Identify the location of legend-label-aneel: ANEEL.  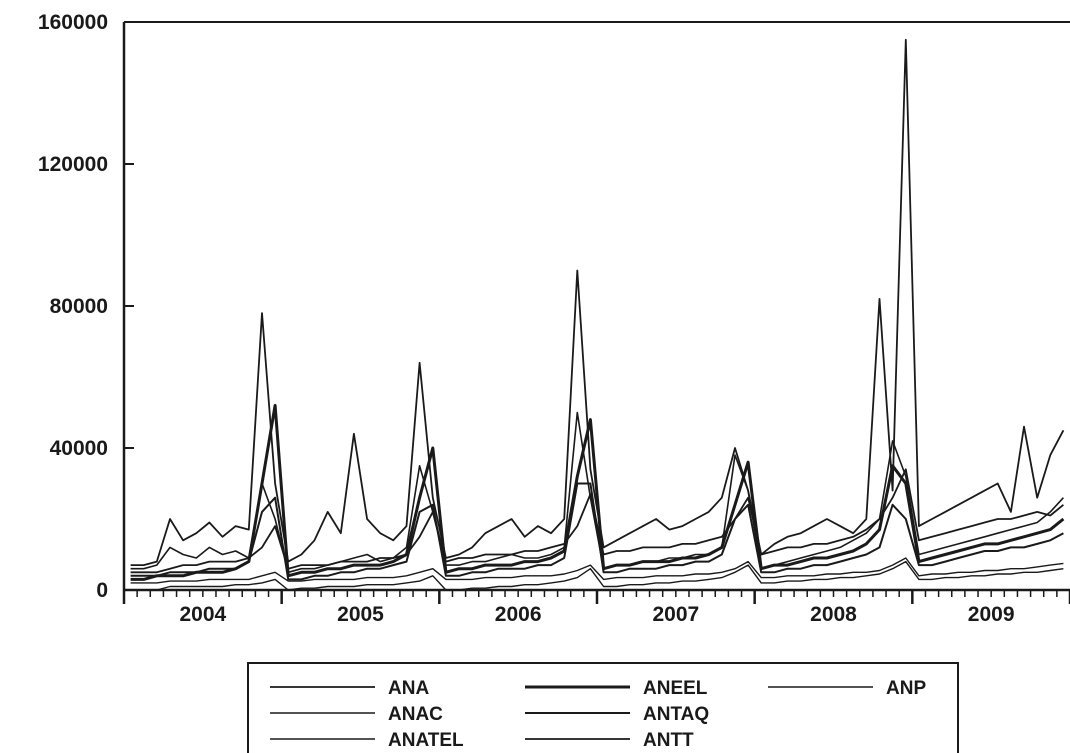
(675, 688).